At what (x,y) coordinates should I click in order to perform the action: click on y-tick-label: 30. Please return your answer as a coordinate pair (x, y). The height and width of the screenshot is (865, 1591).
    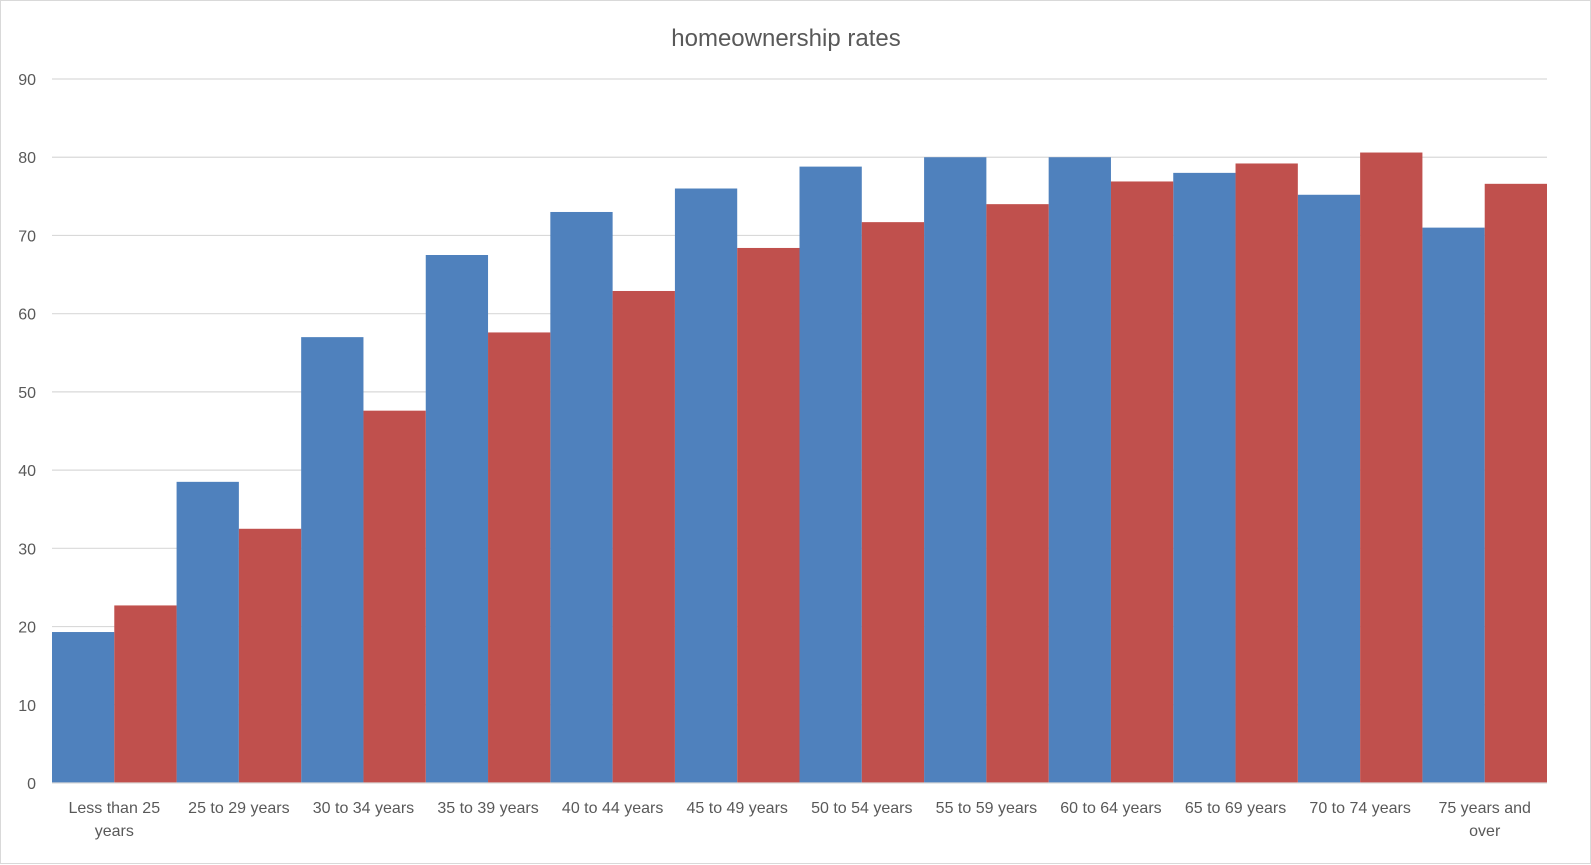
    Looking at the image, I should click on (27, 549).